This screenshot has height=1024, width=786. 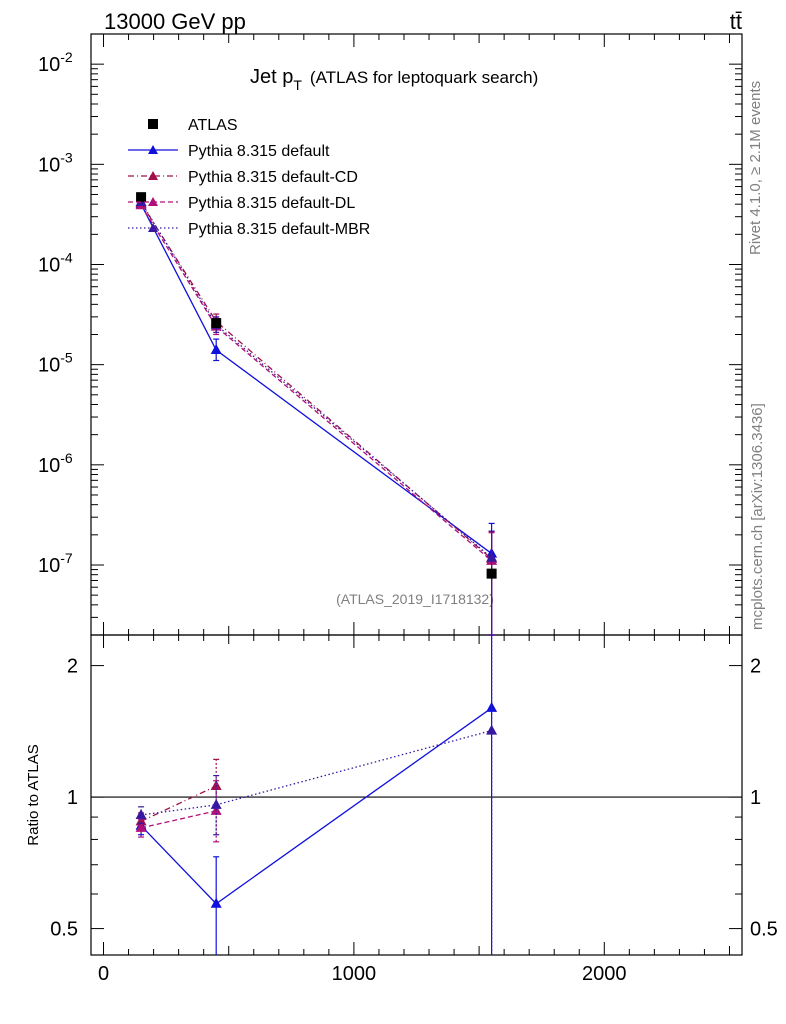 I want to click on ratio-line-default, so click(x=316, y=806).